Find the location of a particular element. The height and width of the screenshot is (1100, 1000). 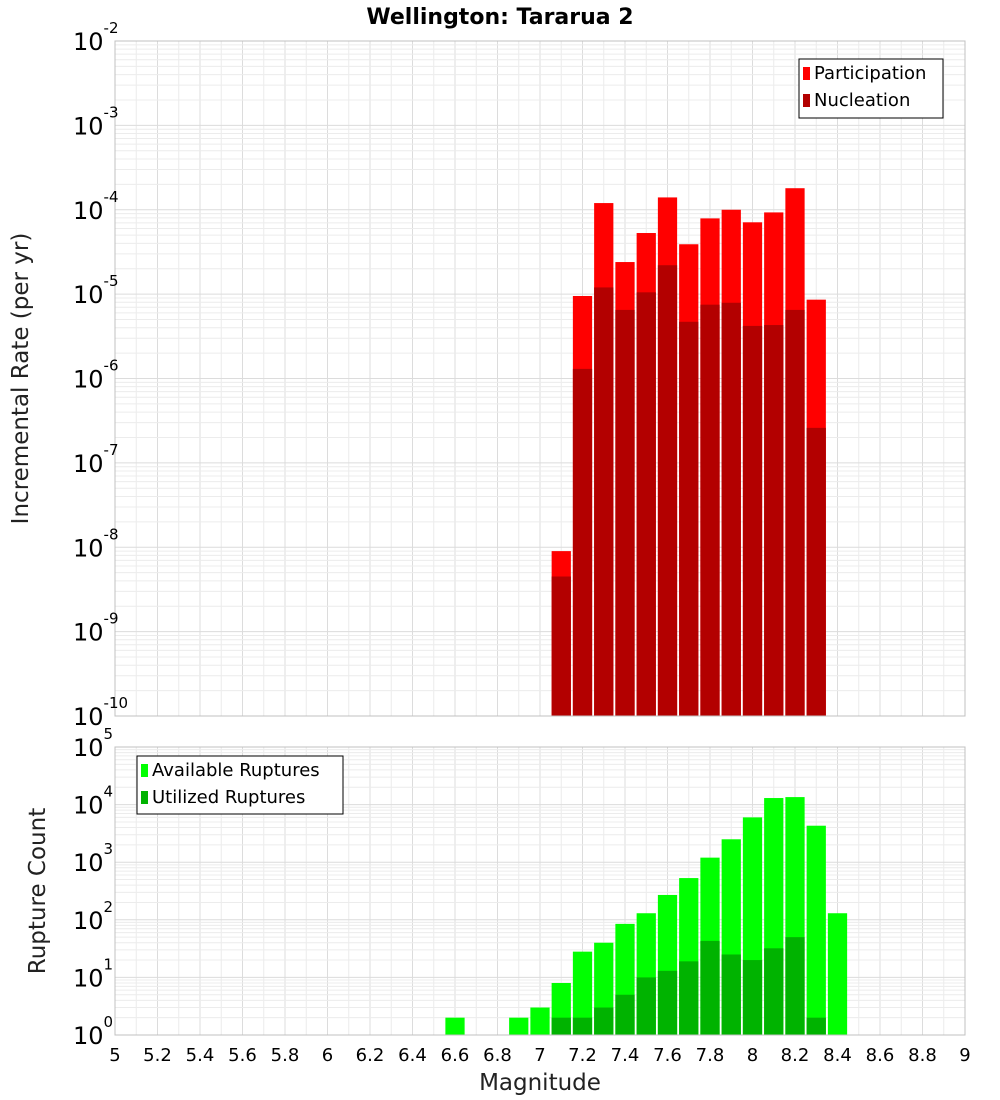

y-tick-label: 10⁻² is located at coordinates (96, 37).